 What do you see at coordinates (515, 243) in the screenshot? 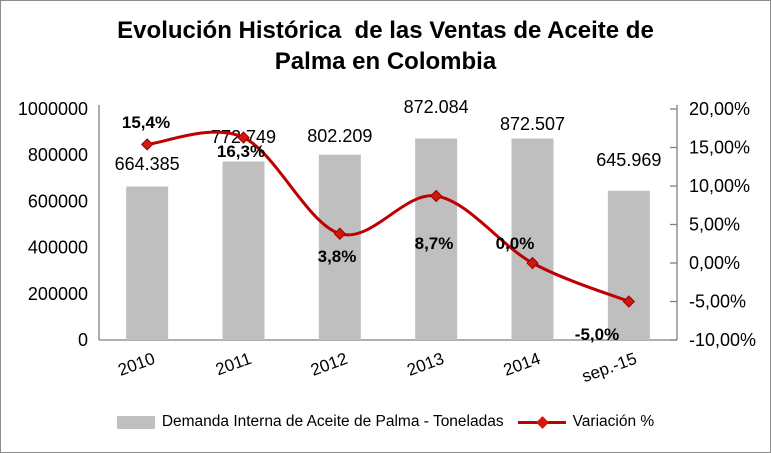
I see `line-value-label: 0,0%` at bounding box center [515, 243].